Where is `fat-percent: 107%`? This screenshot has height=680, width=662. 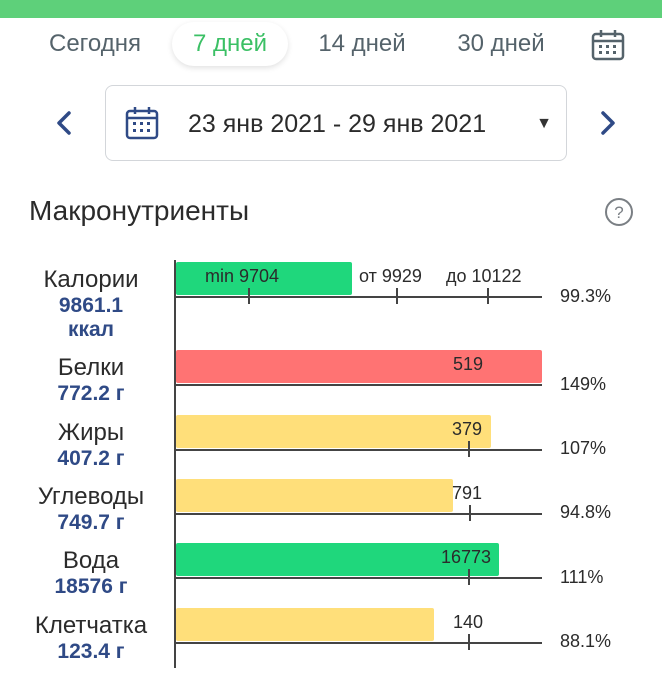 fat-percent: 107% is located at coordinates (583, 448).